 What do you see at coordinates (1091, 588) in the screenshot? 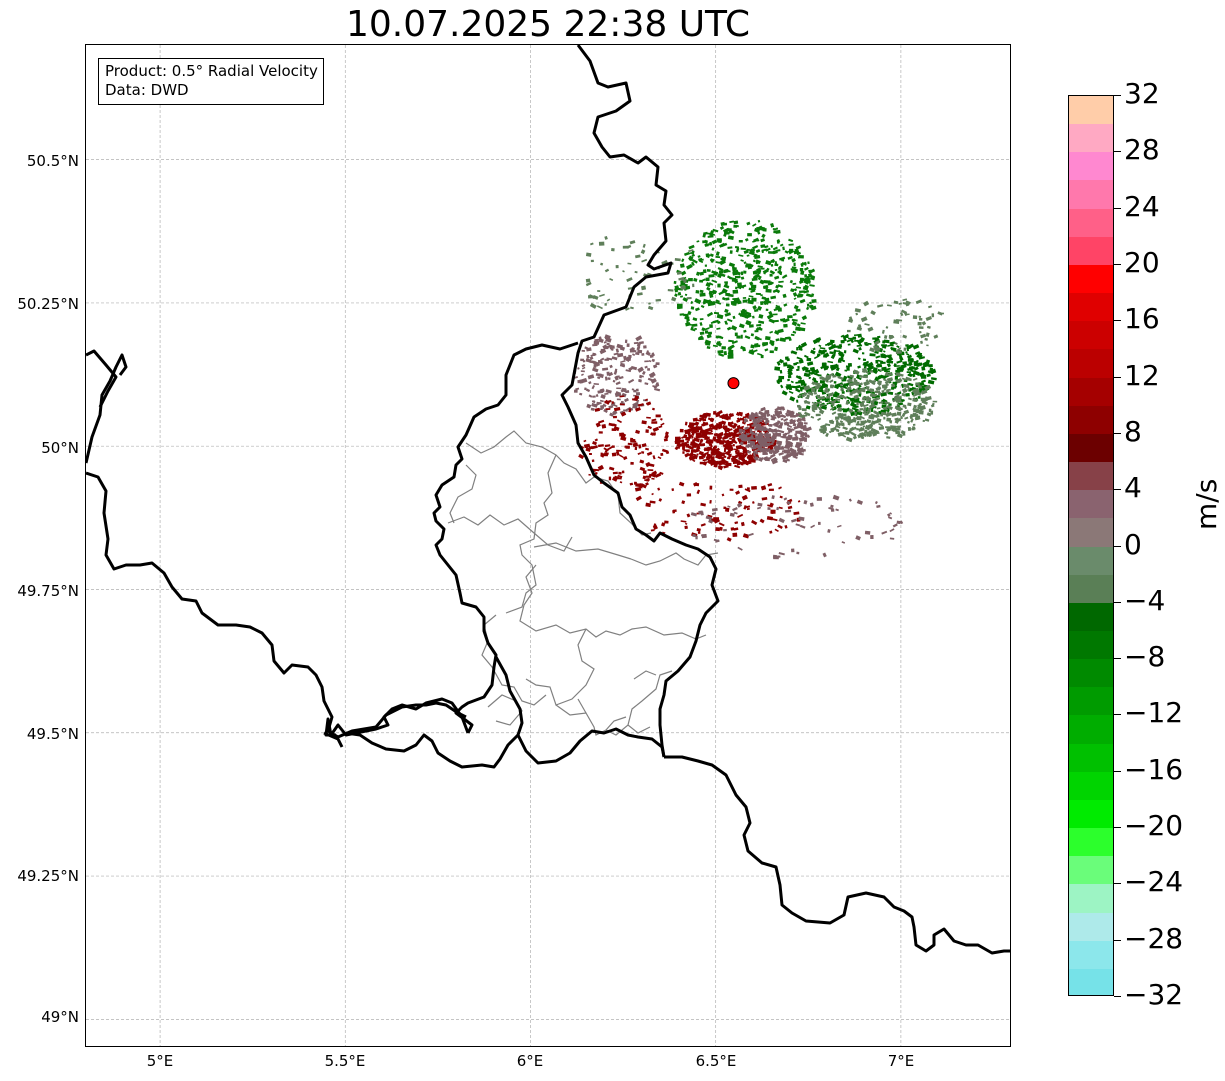
I see `colorbar-segment` at bounding box center [1091, 588].